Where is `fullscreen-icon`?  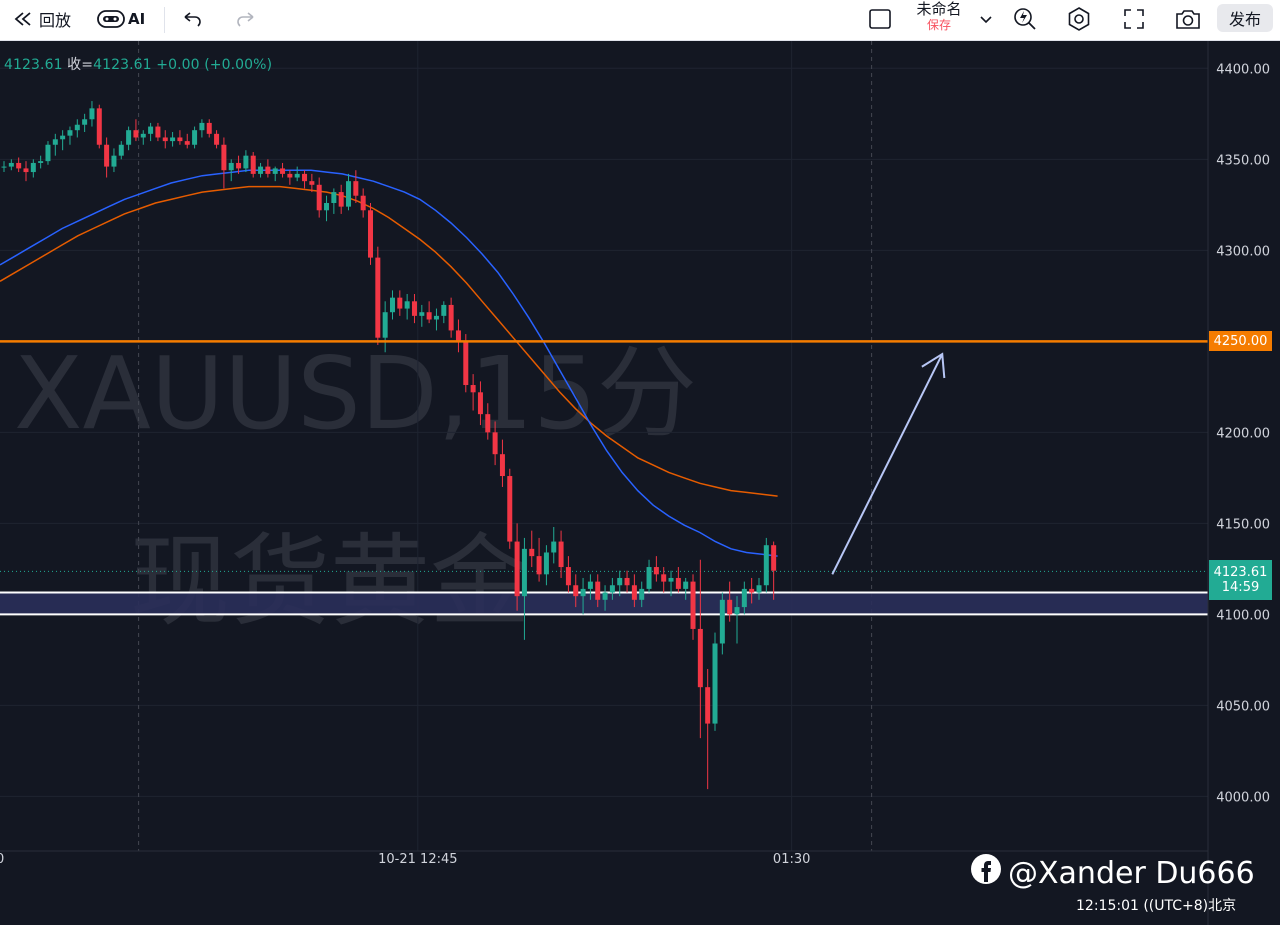 fullscreen-icon is located at coordinates (1134, 19).